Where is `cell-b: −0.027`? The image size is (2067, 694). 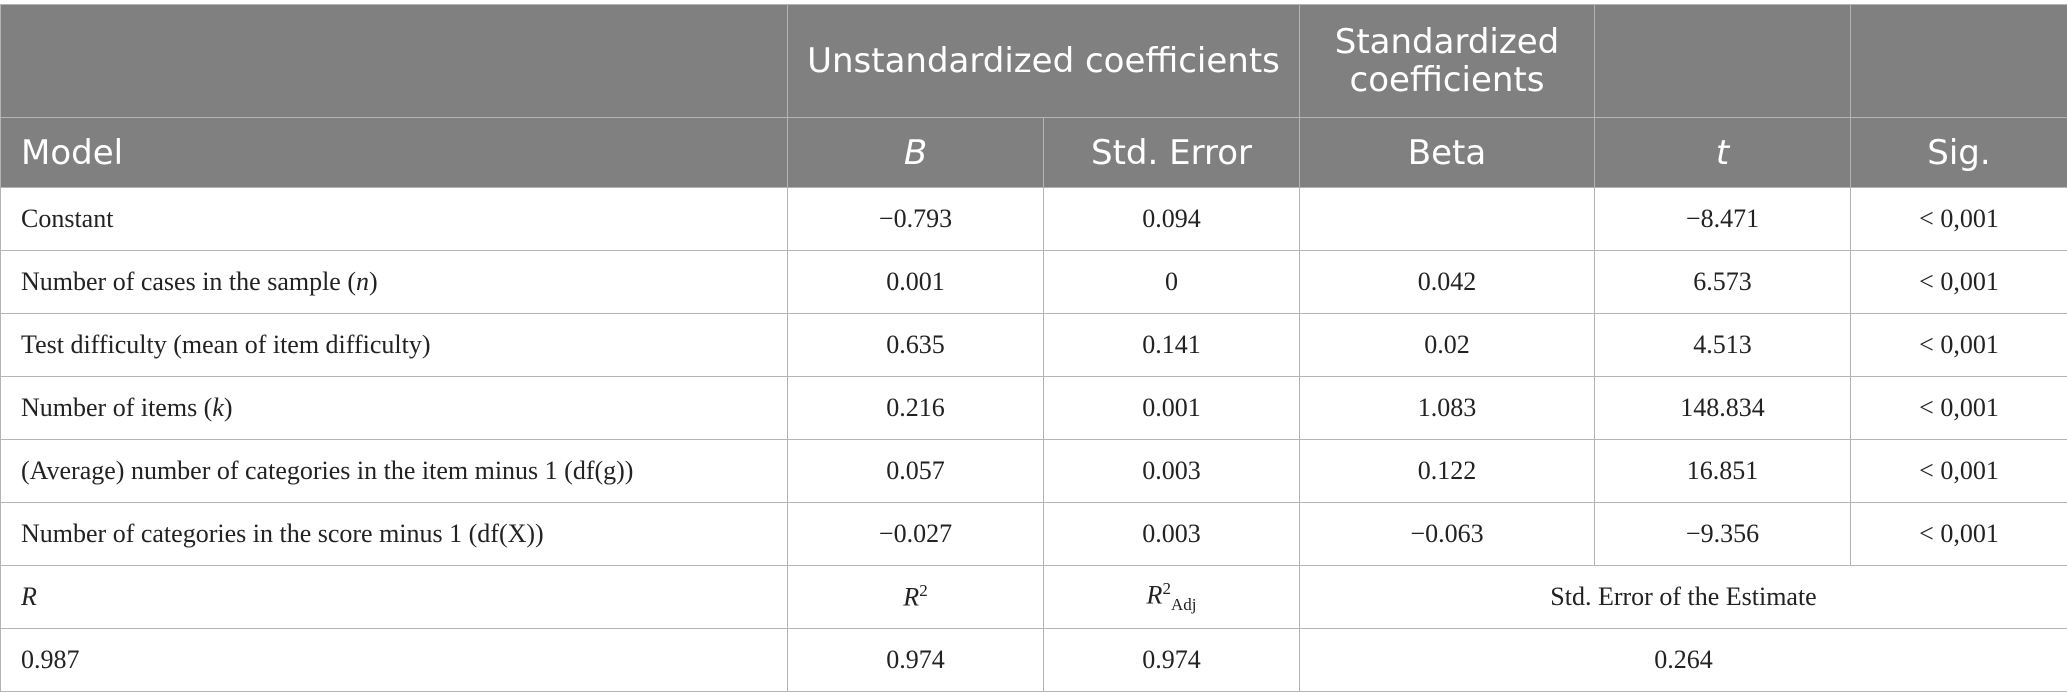 cell-b: −0.027 is located at coordinates (915, 534).